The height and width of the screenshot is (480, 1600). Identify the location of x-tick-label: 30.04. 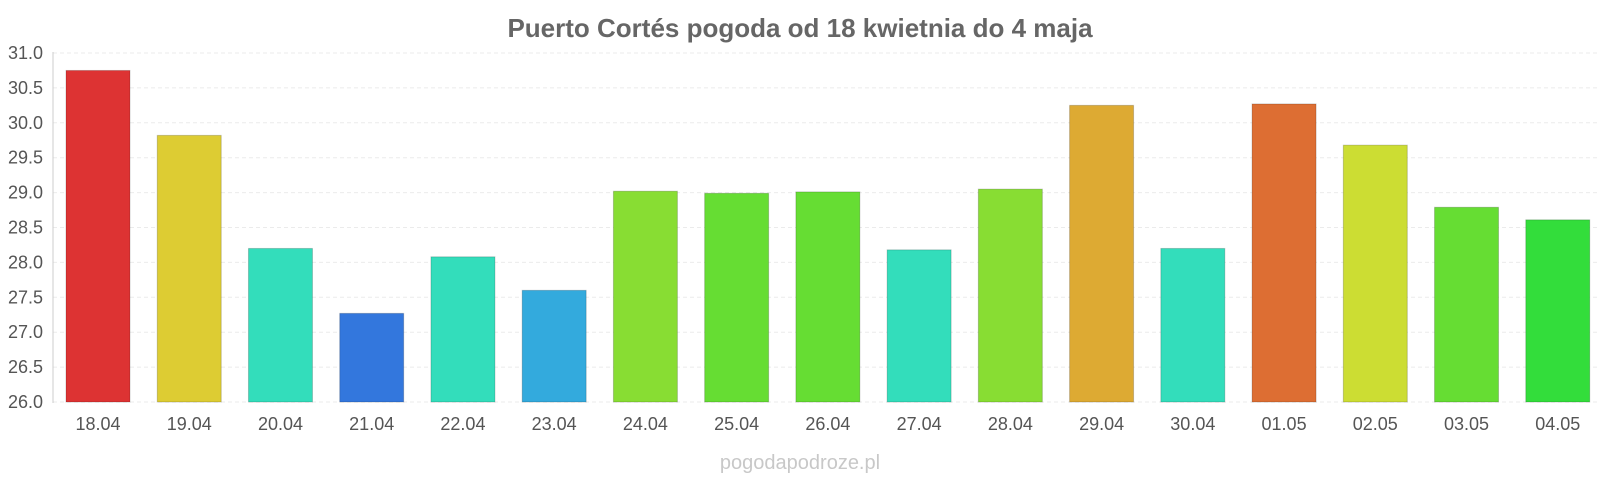
(1192, 424).